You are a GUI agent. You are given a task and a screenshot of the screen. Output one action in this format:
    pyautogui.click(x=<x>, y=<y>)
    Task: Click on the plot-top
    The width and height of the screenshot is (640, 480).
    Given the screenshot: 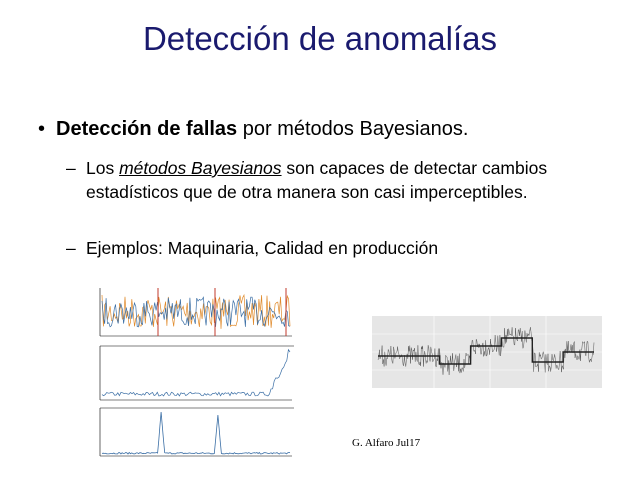 What is the action you would take?
    pyautogui.click(x=195, y=312)
    